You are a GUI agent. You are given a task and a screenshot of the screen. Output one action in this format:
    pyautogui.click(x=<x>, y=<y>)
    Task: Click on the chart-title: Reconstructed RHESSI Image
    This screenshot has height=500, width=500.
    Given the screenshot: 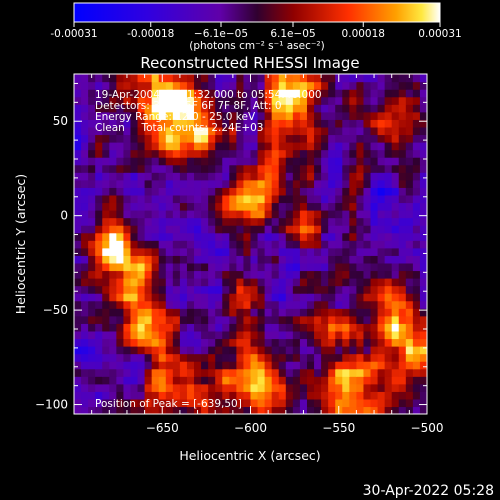 What is the action you would take?
    pyautogui.click(x=249, y=63)
    